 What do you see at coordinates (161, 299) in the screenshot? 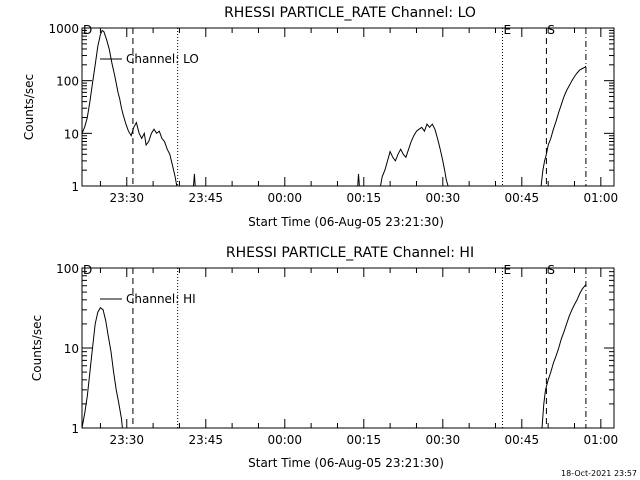
I see `legend-label-hi: Channel: HI` at bounding box center [161, 299].